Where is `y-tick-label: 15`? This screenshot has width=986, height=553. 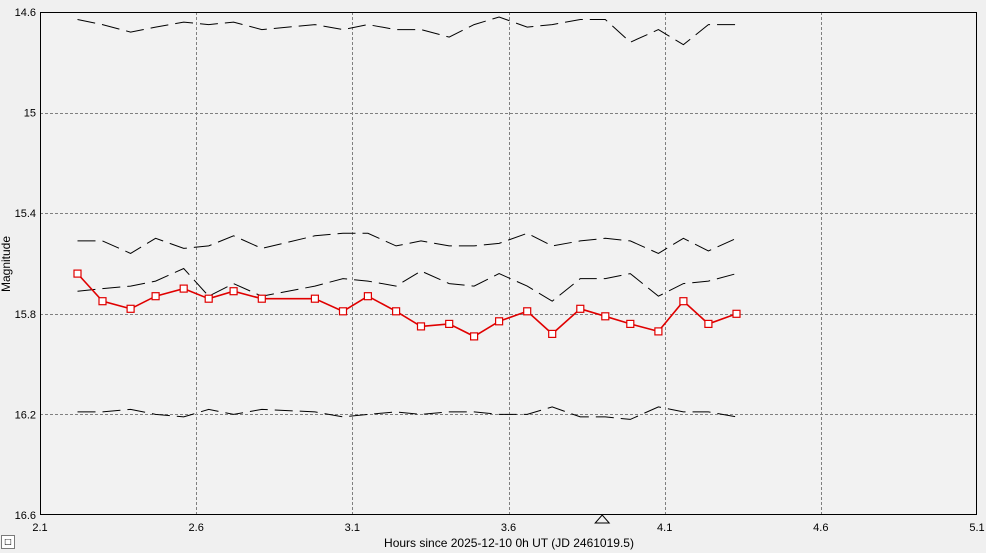
y-tick-label: 15 is located at coordinates (30, 114).